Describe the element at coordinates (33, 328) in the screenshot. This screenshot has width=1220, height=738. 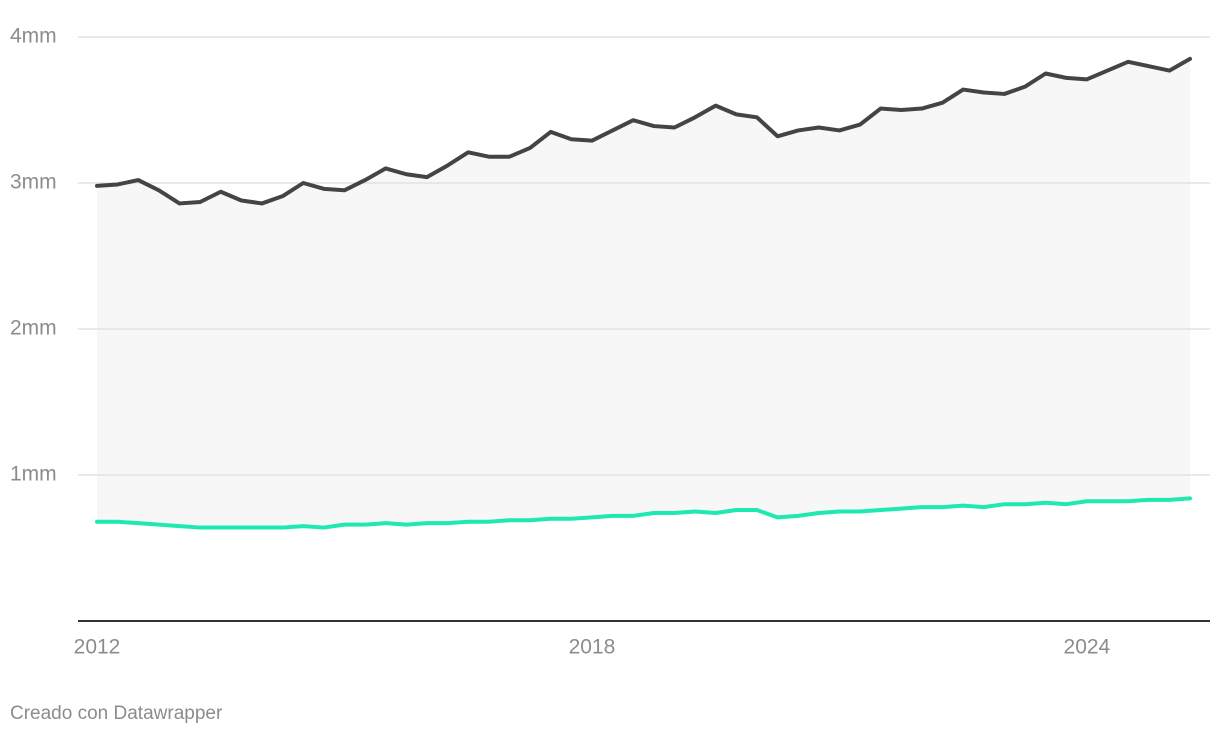
I see `y-tick-label: 2mm` at that location.